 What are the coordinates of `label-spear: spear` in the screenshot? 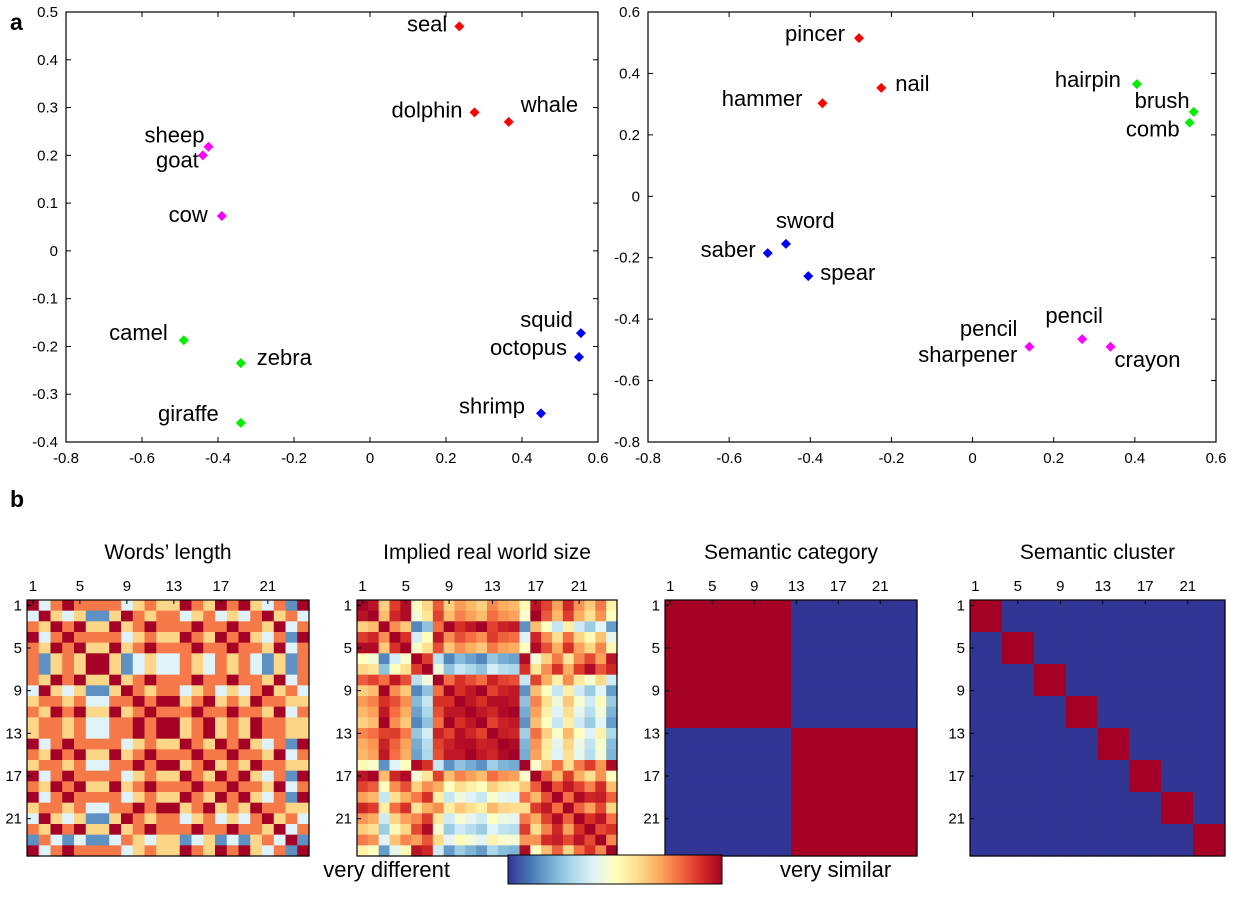 It's located at (847, 272).